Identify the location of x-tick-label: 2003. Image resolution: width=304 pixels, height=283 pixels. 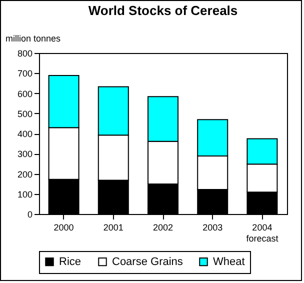
(212, 227).